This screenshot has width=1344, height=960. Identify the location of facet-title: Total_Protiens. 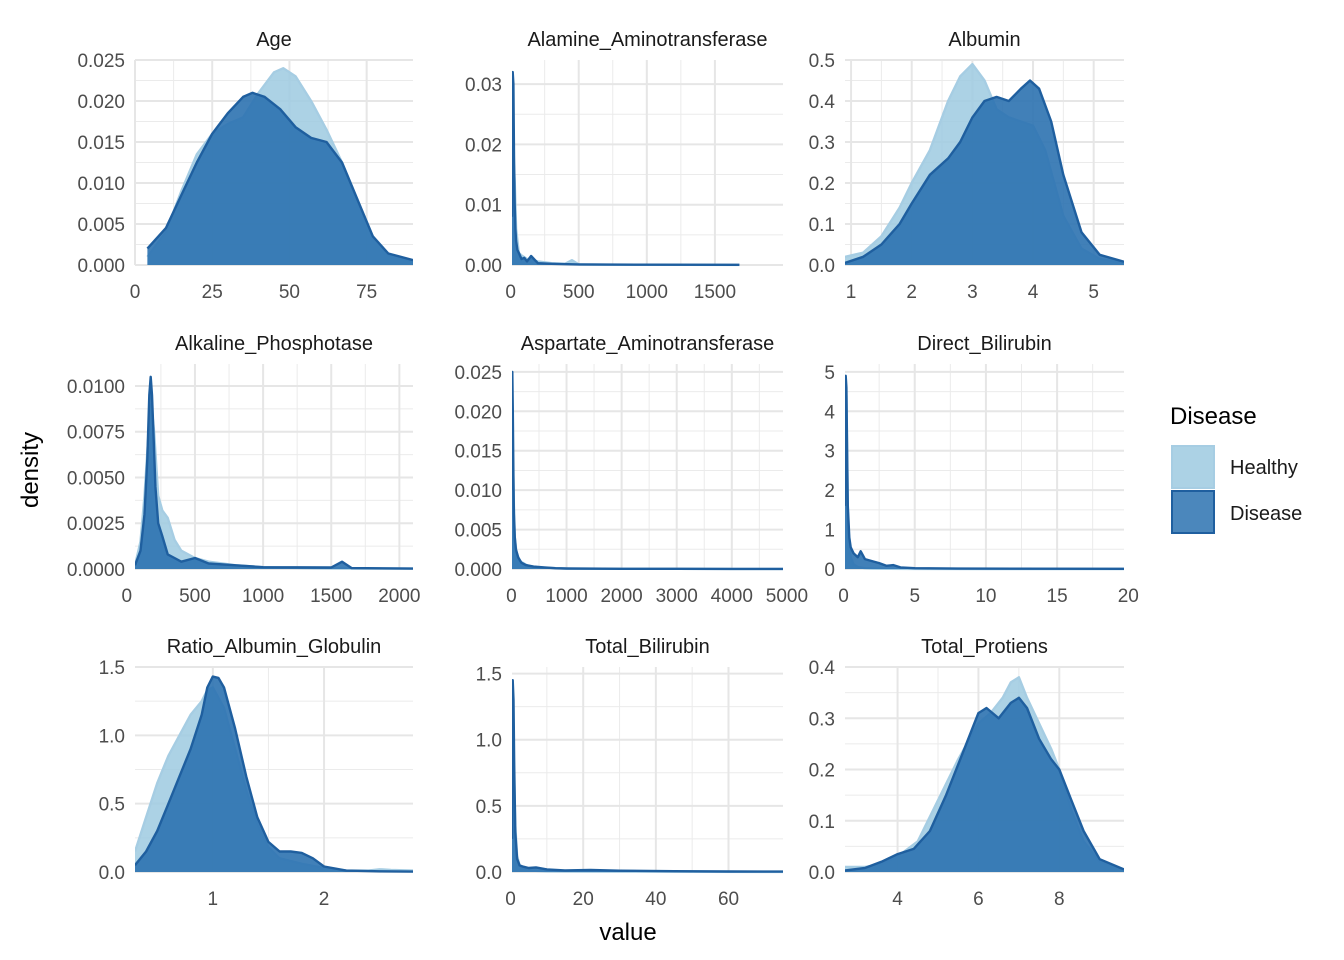
(984, 647).